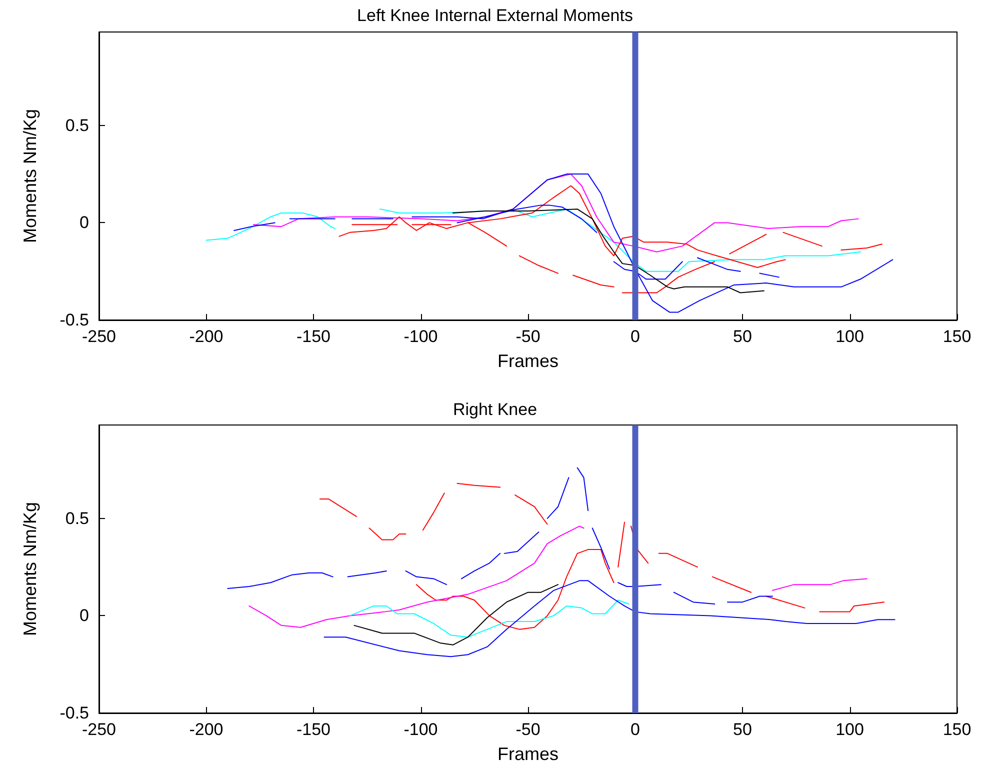 Image resolution: width=990 pixels, height=782 pixels. I want to click on chart-title: Right Knee, so click(495, 409).